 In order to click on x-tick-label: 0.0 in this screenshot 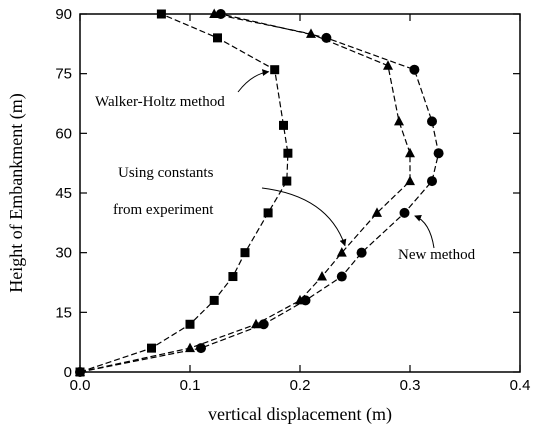, I will do `click(80, 385)`.